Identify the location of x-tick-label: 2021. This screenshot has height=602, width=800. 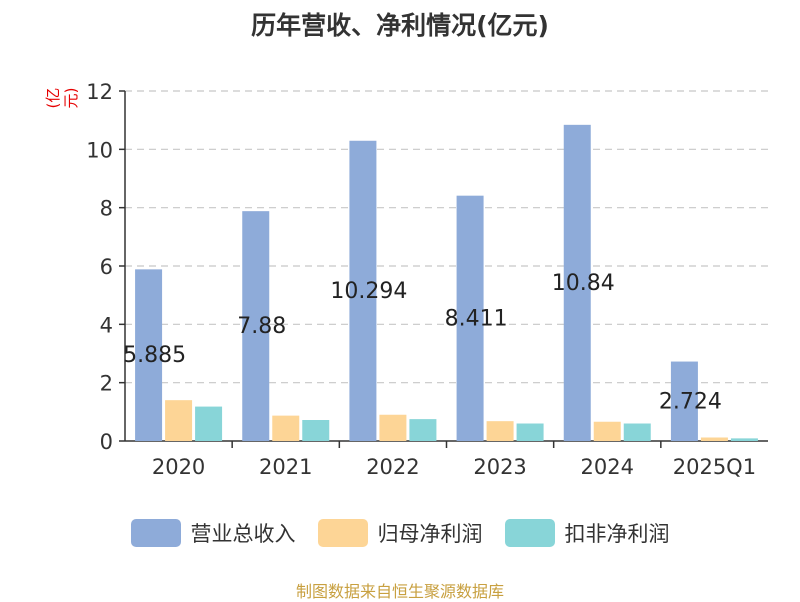
(285, 467).